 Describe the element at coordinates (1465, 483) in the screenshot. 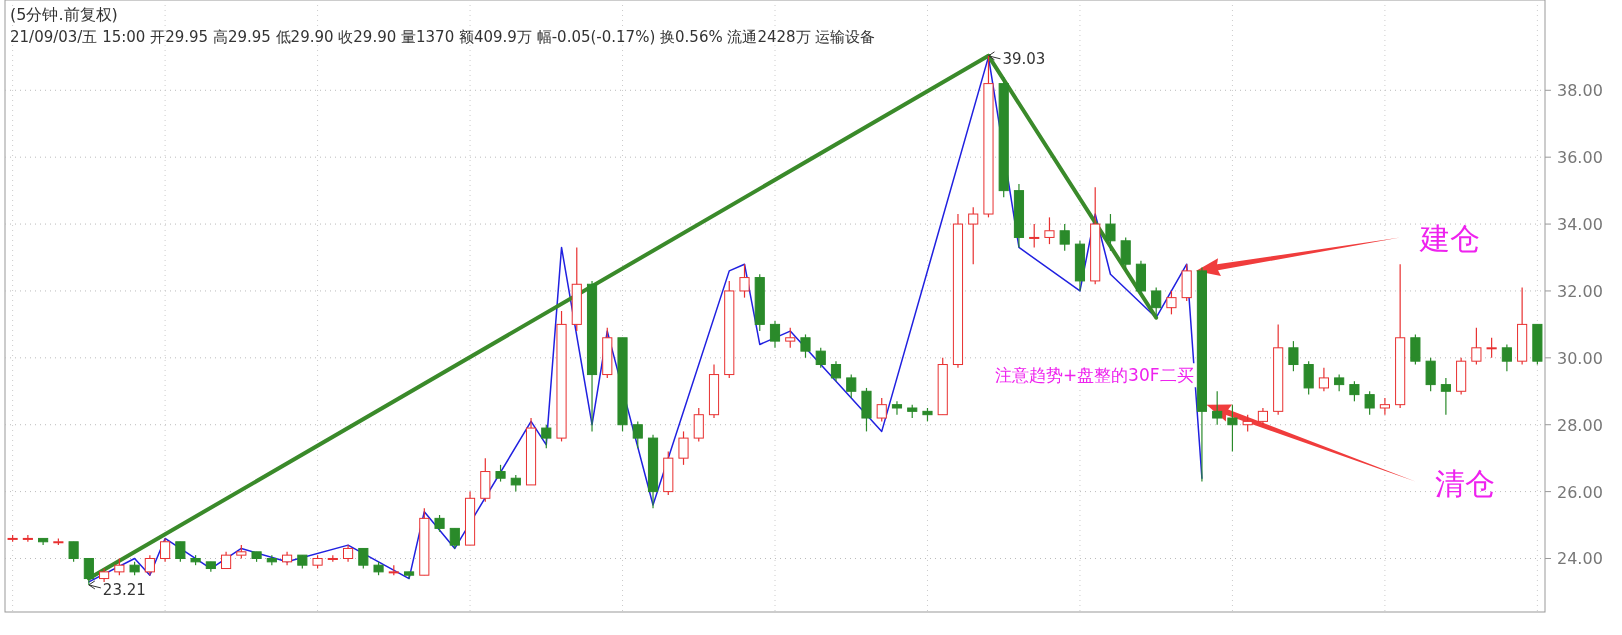

I see `annotation: 清仓` at that location.